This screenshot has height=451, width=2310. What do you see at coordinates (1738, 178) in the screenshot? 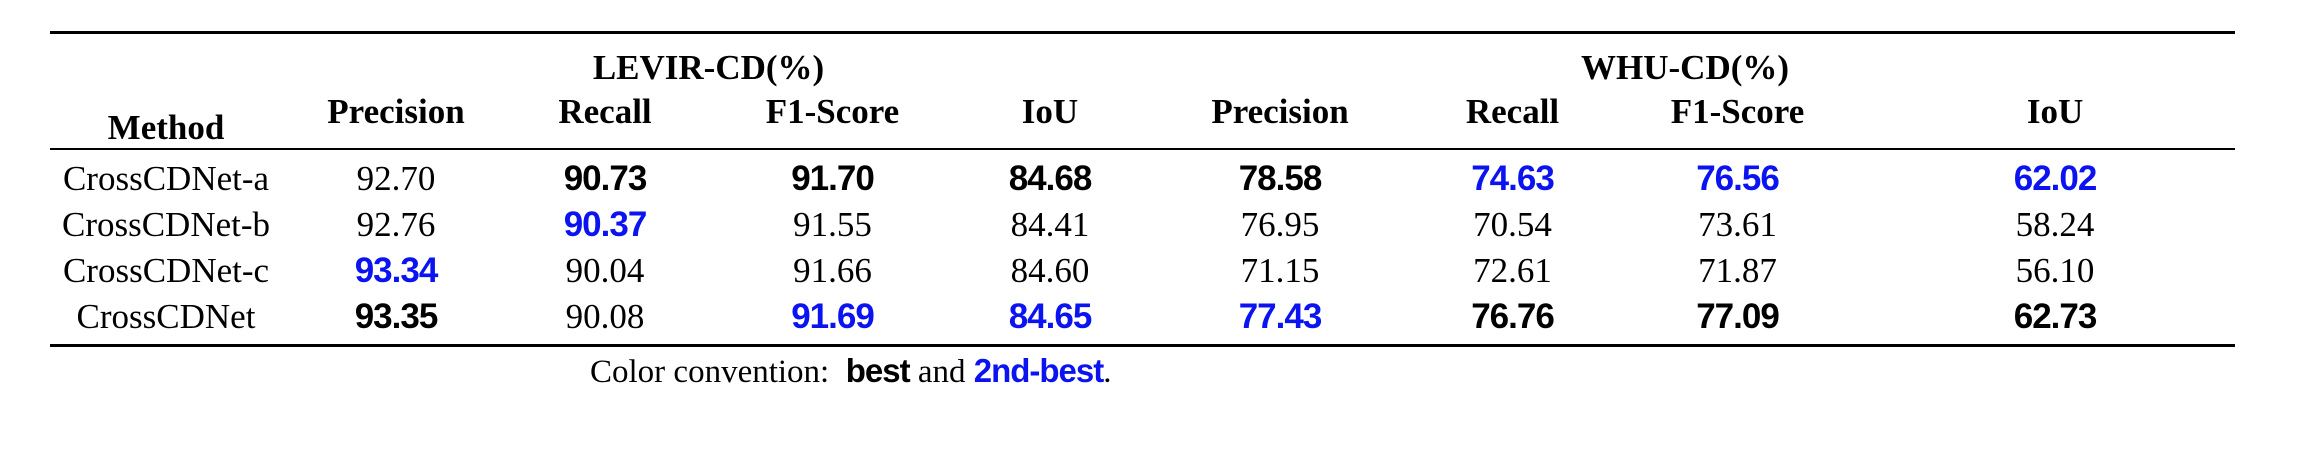
I see `metric-value-cell: 76.56` at bounding box center [1738, 178].